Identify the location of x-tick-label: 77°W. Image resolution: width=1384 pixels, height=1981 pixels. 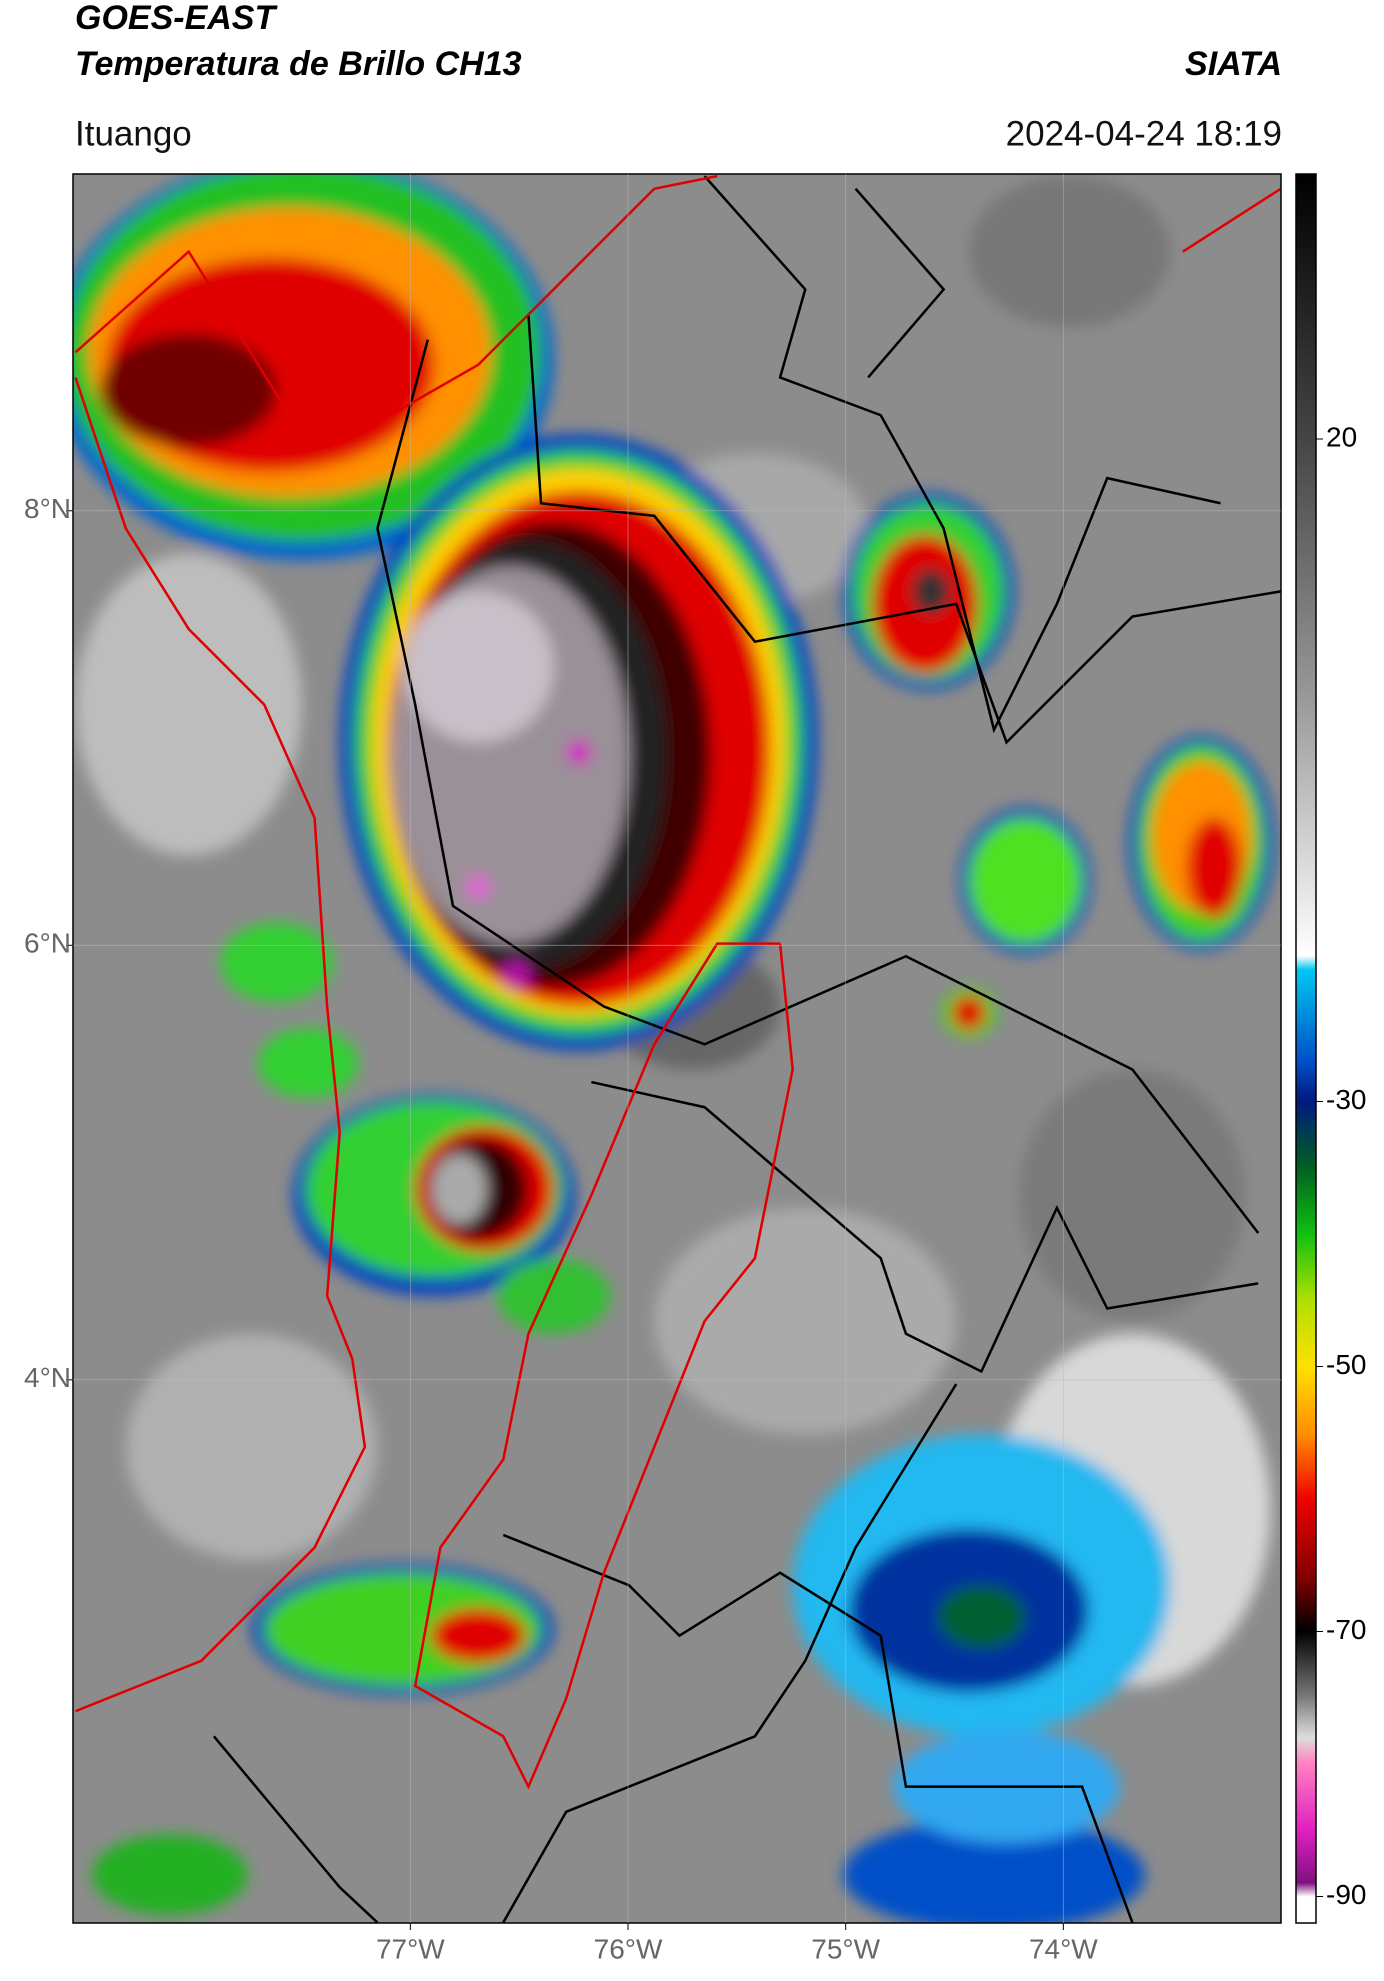
(410, 1948).